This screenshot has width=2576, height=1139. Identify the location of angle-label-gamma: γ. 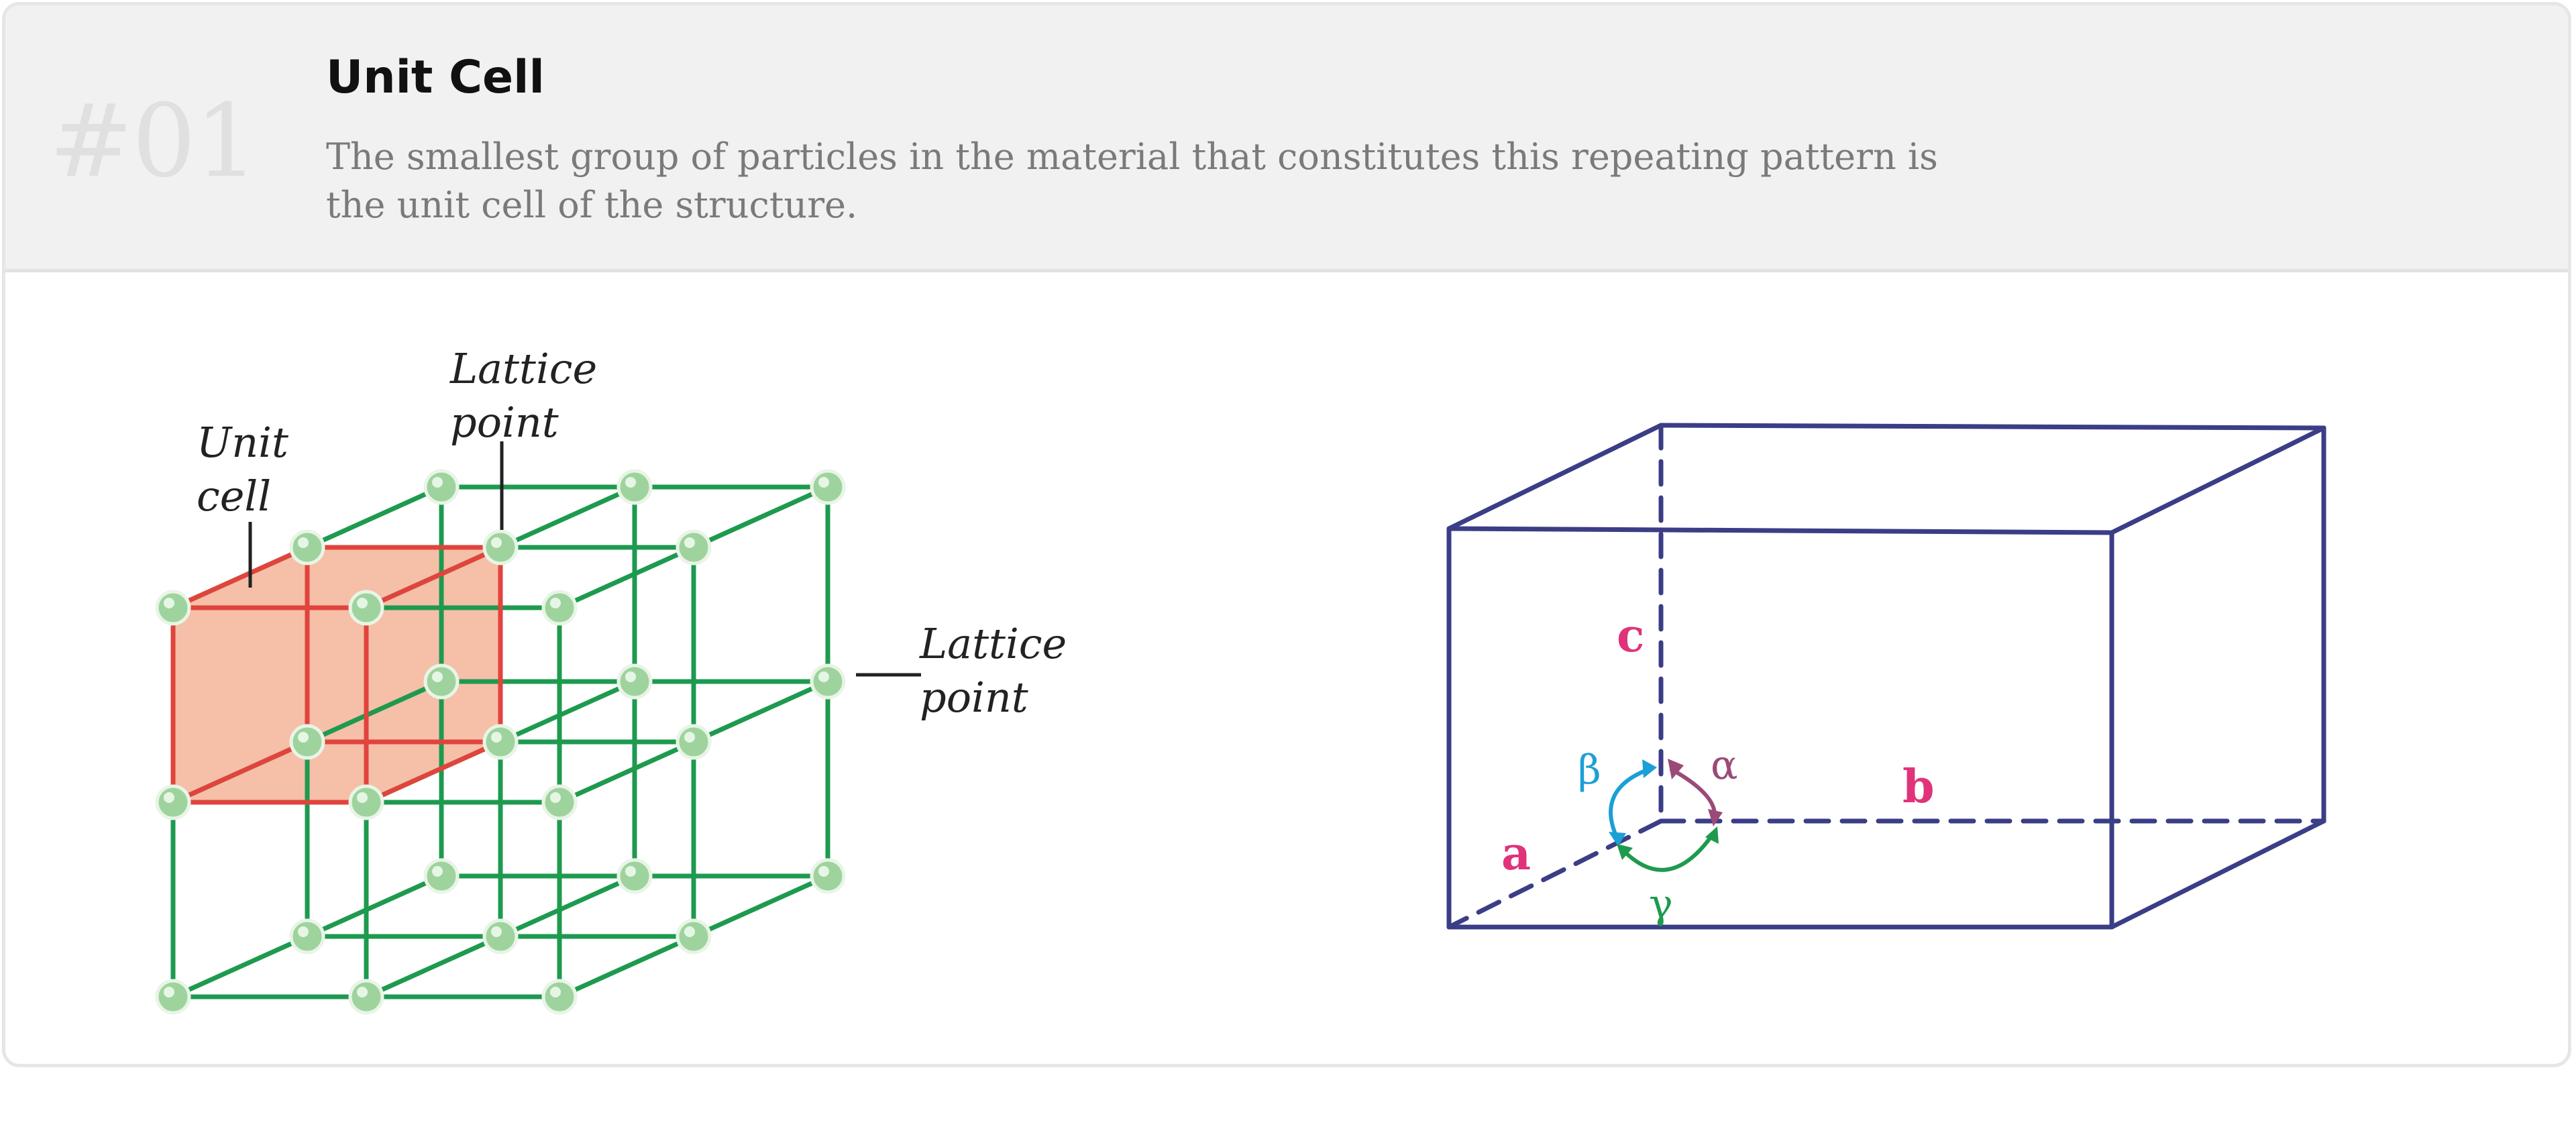
(1661, 904).